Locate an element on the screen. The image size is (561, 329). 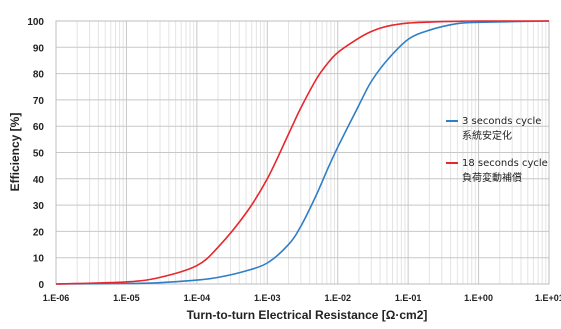
y-tick-label: 0 is located at coordinates (41, 285).